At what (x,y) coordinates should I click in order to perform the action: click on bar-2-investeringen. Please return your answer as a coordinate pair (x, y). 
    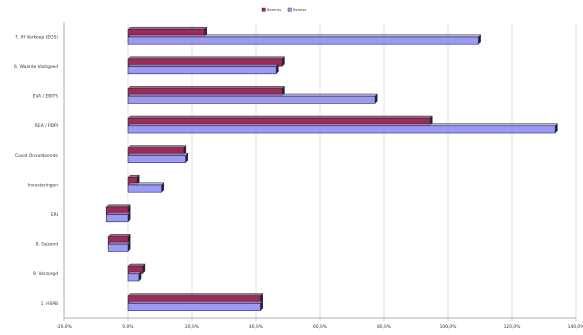
    Looking at the image, I should click on (146, 187).